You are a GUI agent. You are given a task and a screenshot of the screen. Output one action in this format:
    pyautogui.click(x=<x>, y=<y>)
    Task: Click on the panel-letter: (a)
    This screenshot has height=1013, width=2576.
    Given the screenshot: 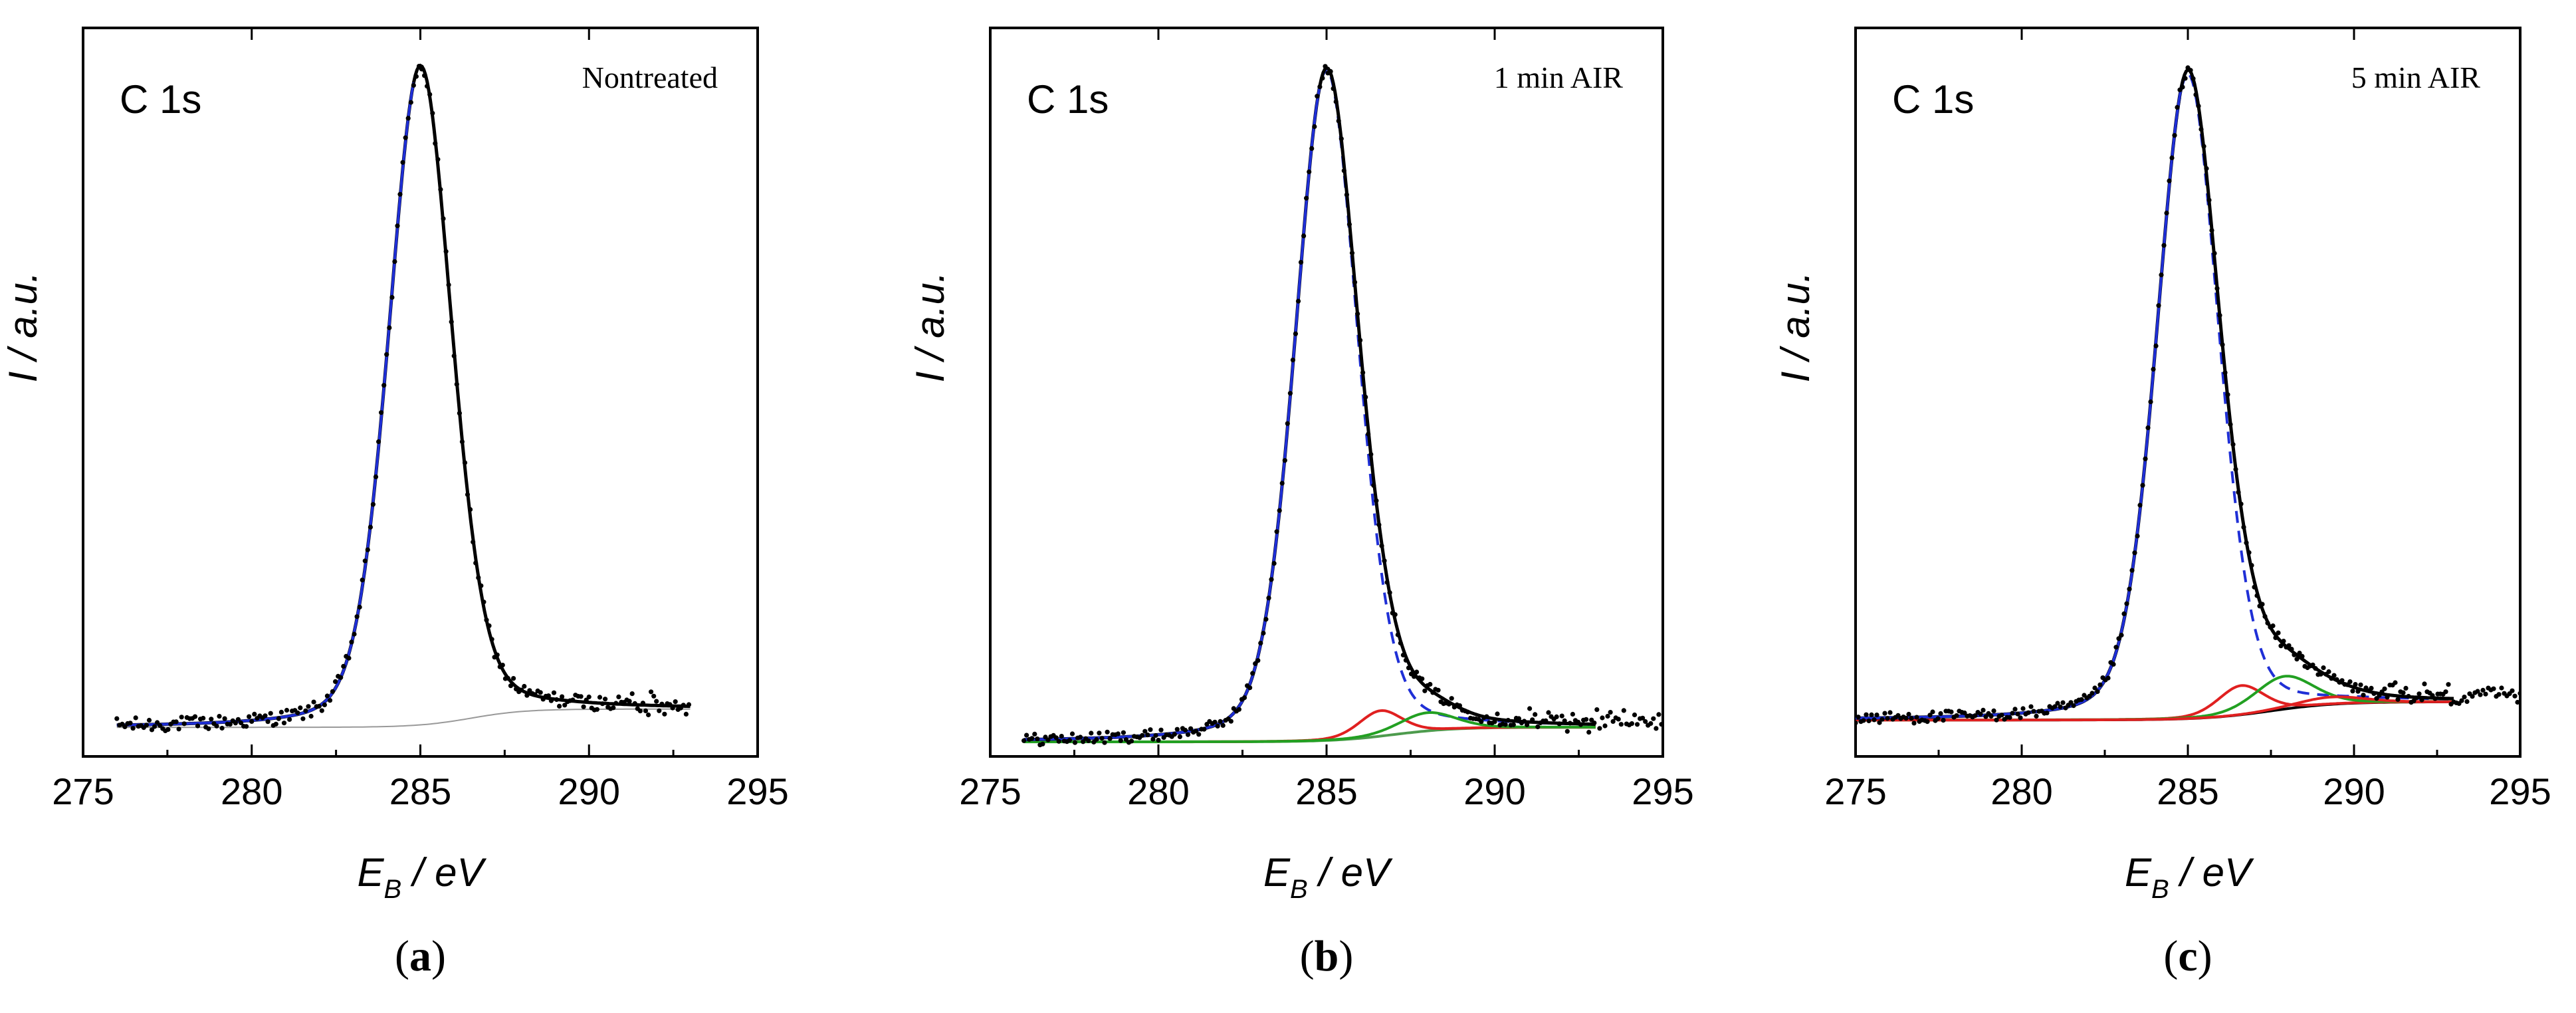 What is the action you would take?
    pyautogui.click(x=420, y=956)
    